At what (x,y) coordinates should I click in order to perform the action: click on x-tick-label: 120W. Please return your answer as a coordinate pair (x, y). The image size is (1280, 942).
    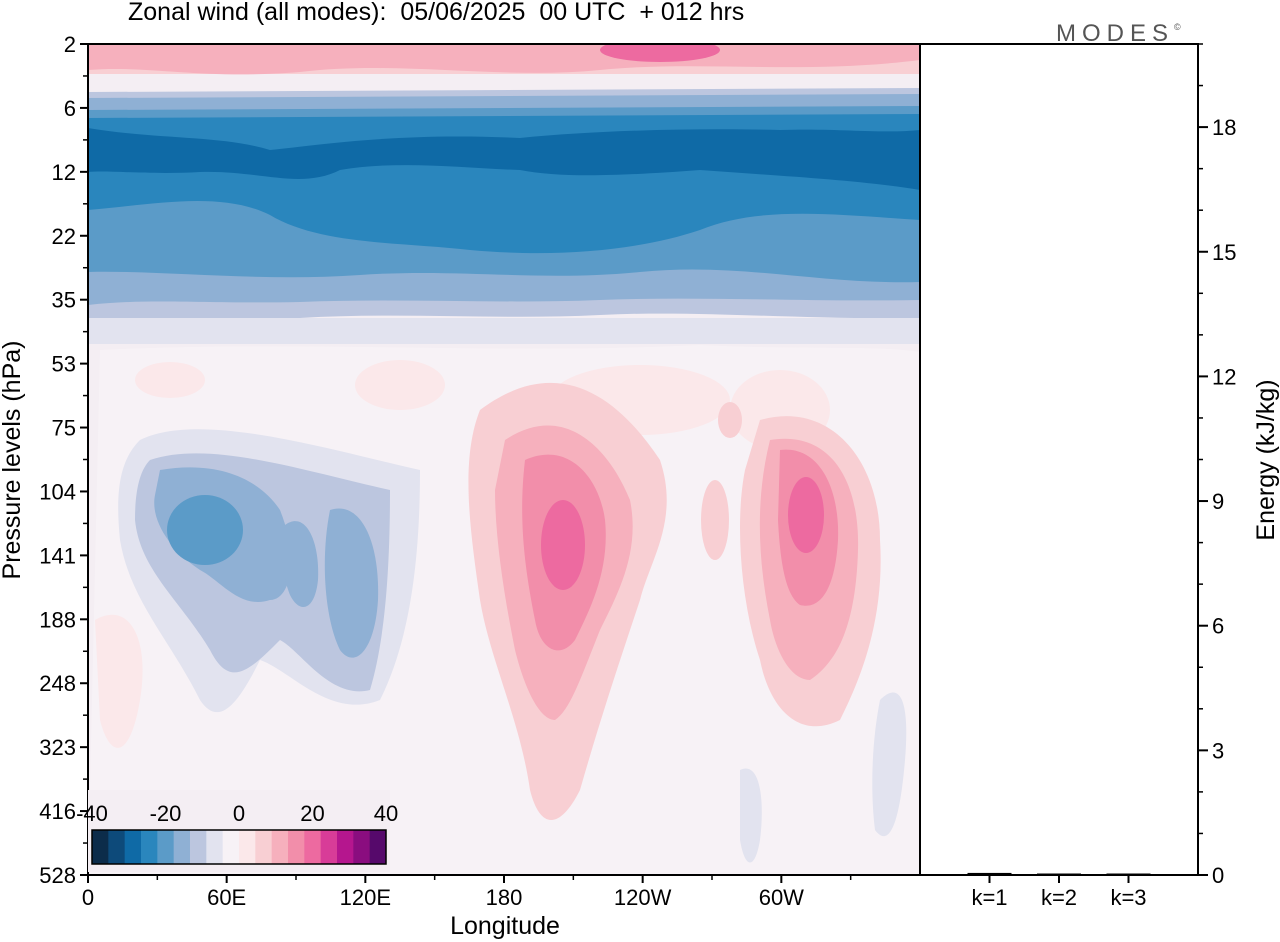
    Looking at the image, I should click on (643, 897).